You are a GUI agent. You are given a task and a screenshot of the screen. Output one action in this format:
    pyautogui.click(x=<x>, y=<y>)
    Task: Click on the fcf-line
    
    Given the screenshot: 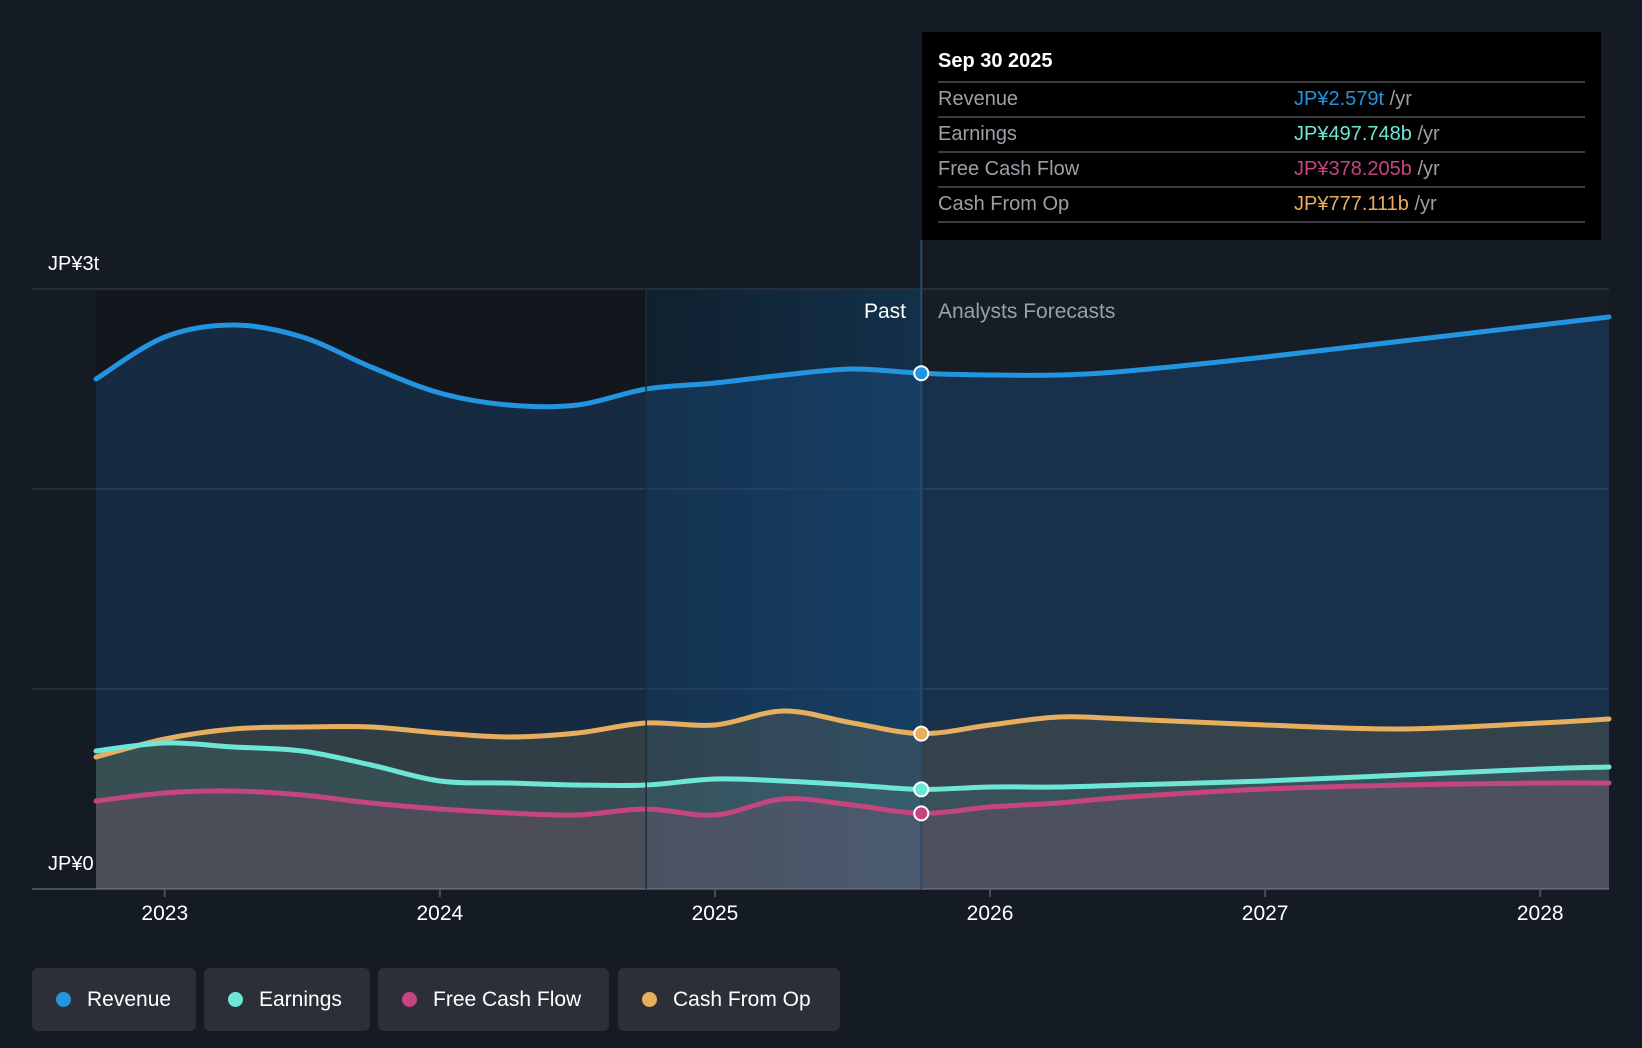 What is the action you would take?
    pyautogui.click(x=852, y=799)
    